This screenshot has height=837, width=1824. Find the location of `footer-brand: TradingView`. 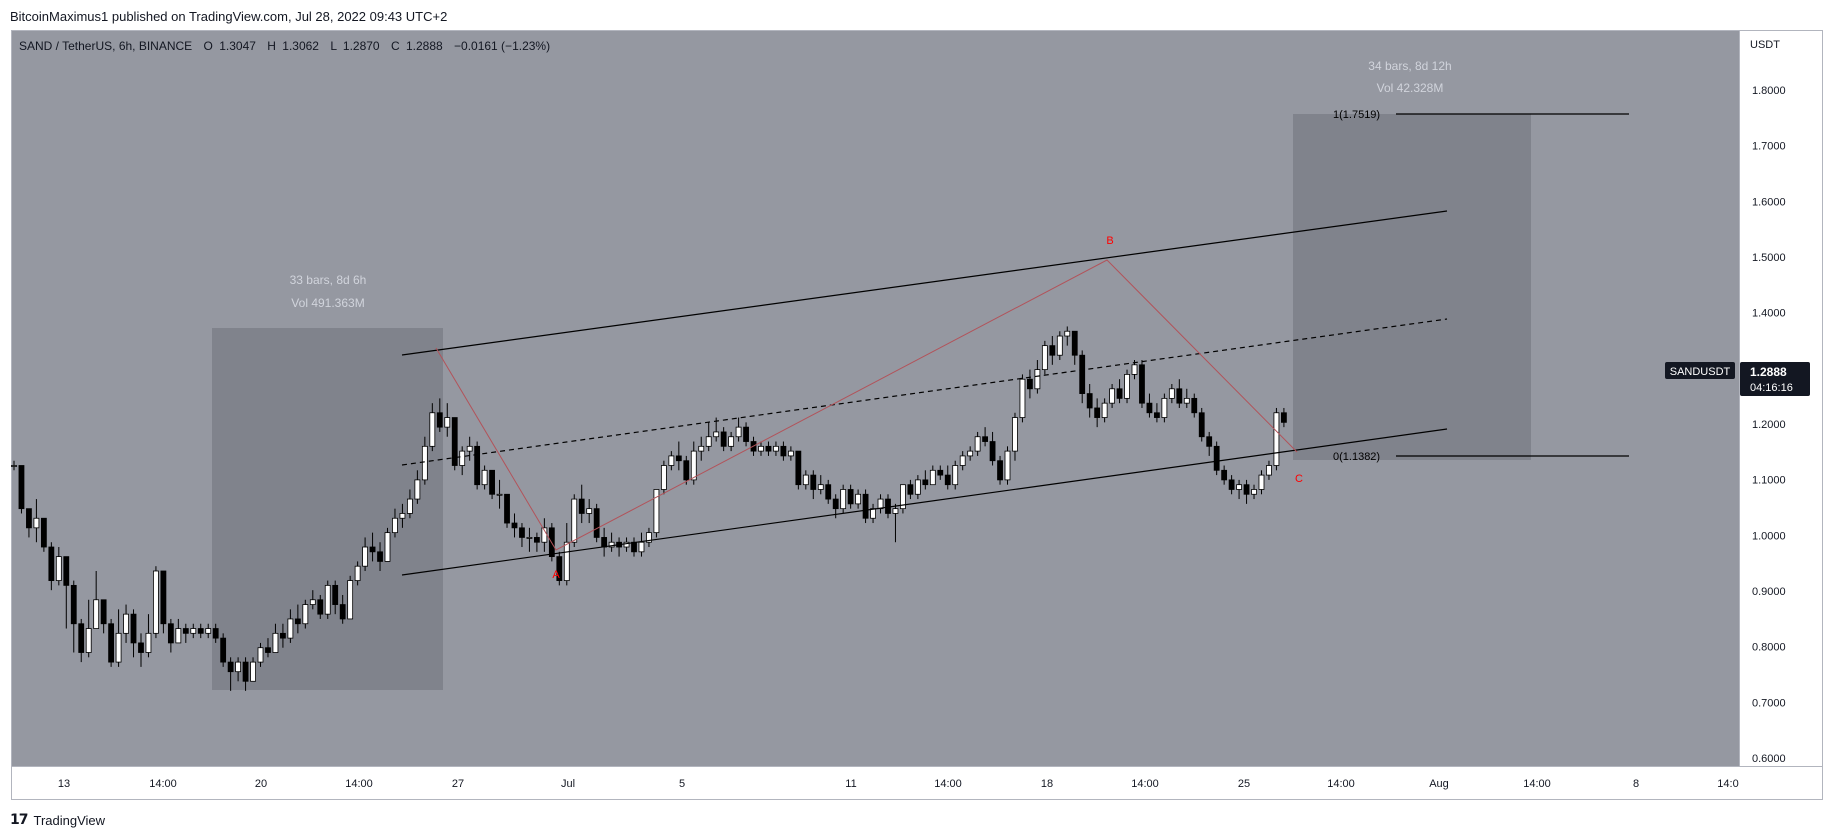

footer-brand: TradingView is located at coordinates (69, 820).